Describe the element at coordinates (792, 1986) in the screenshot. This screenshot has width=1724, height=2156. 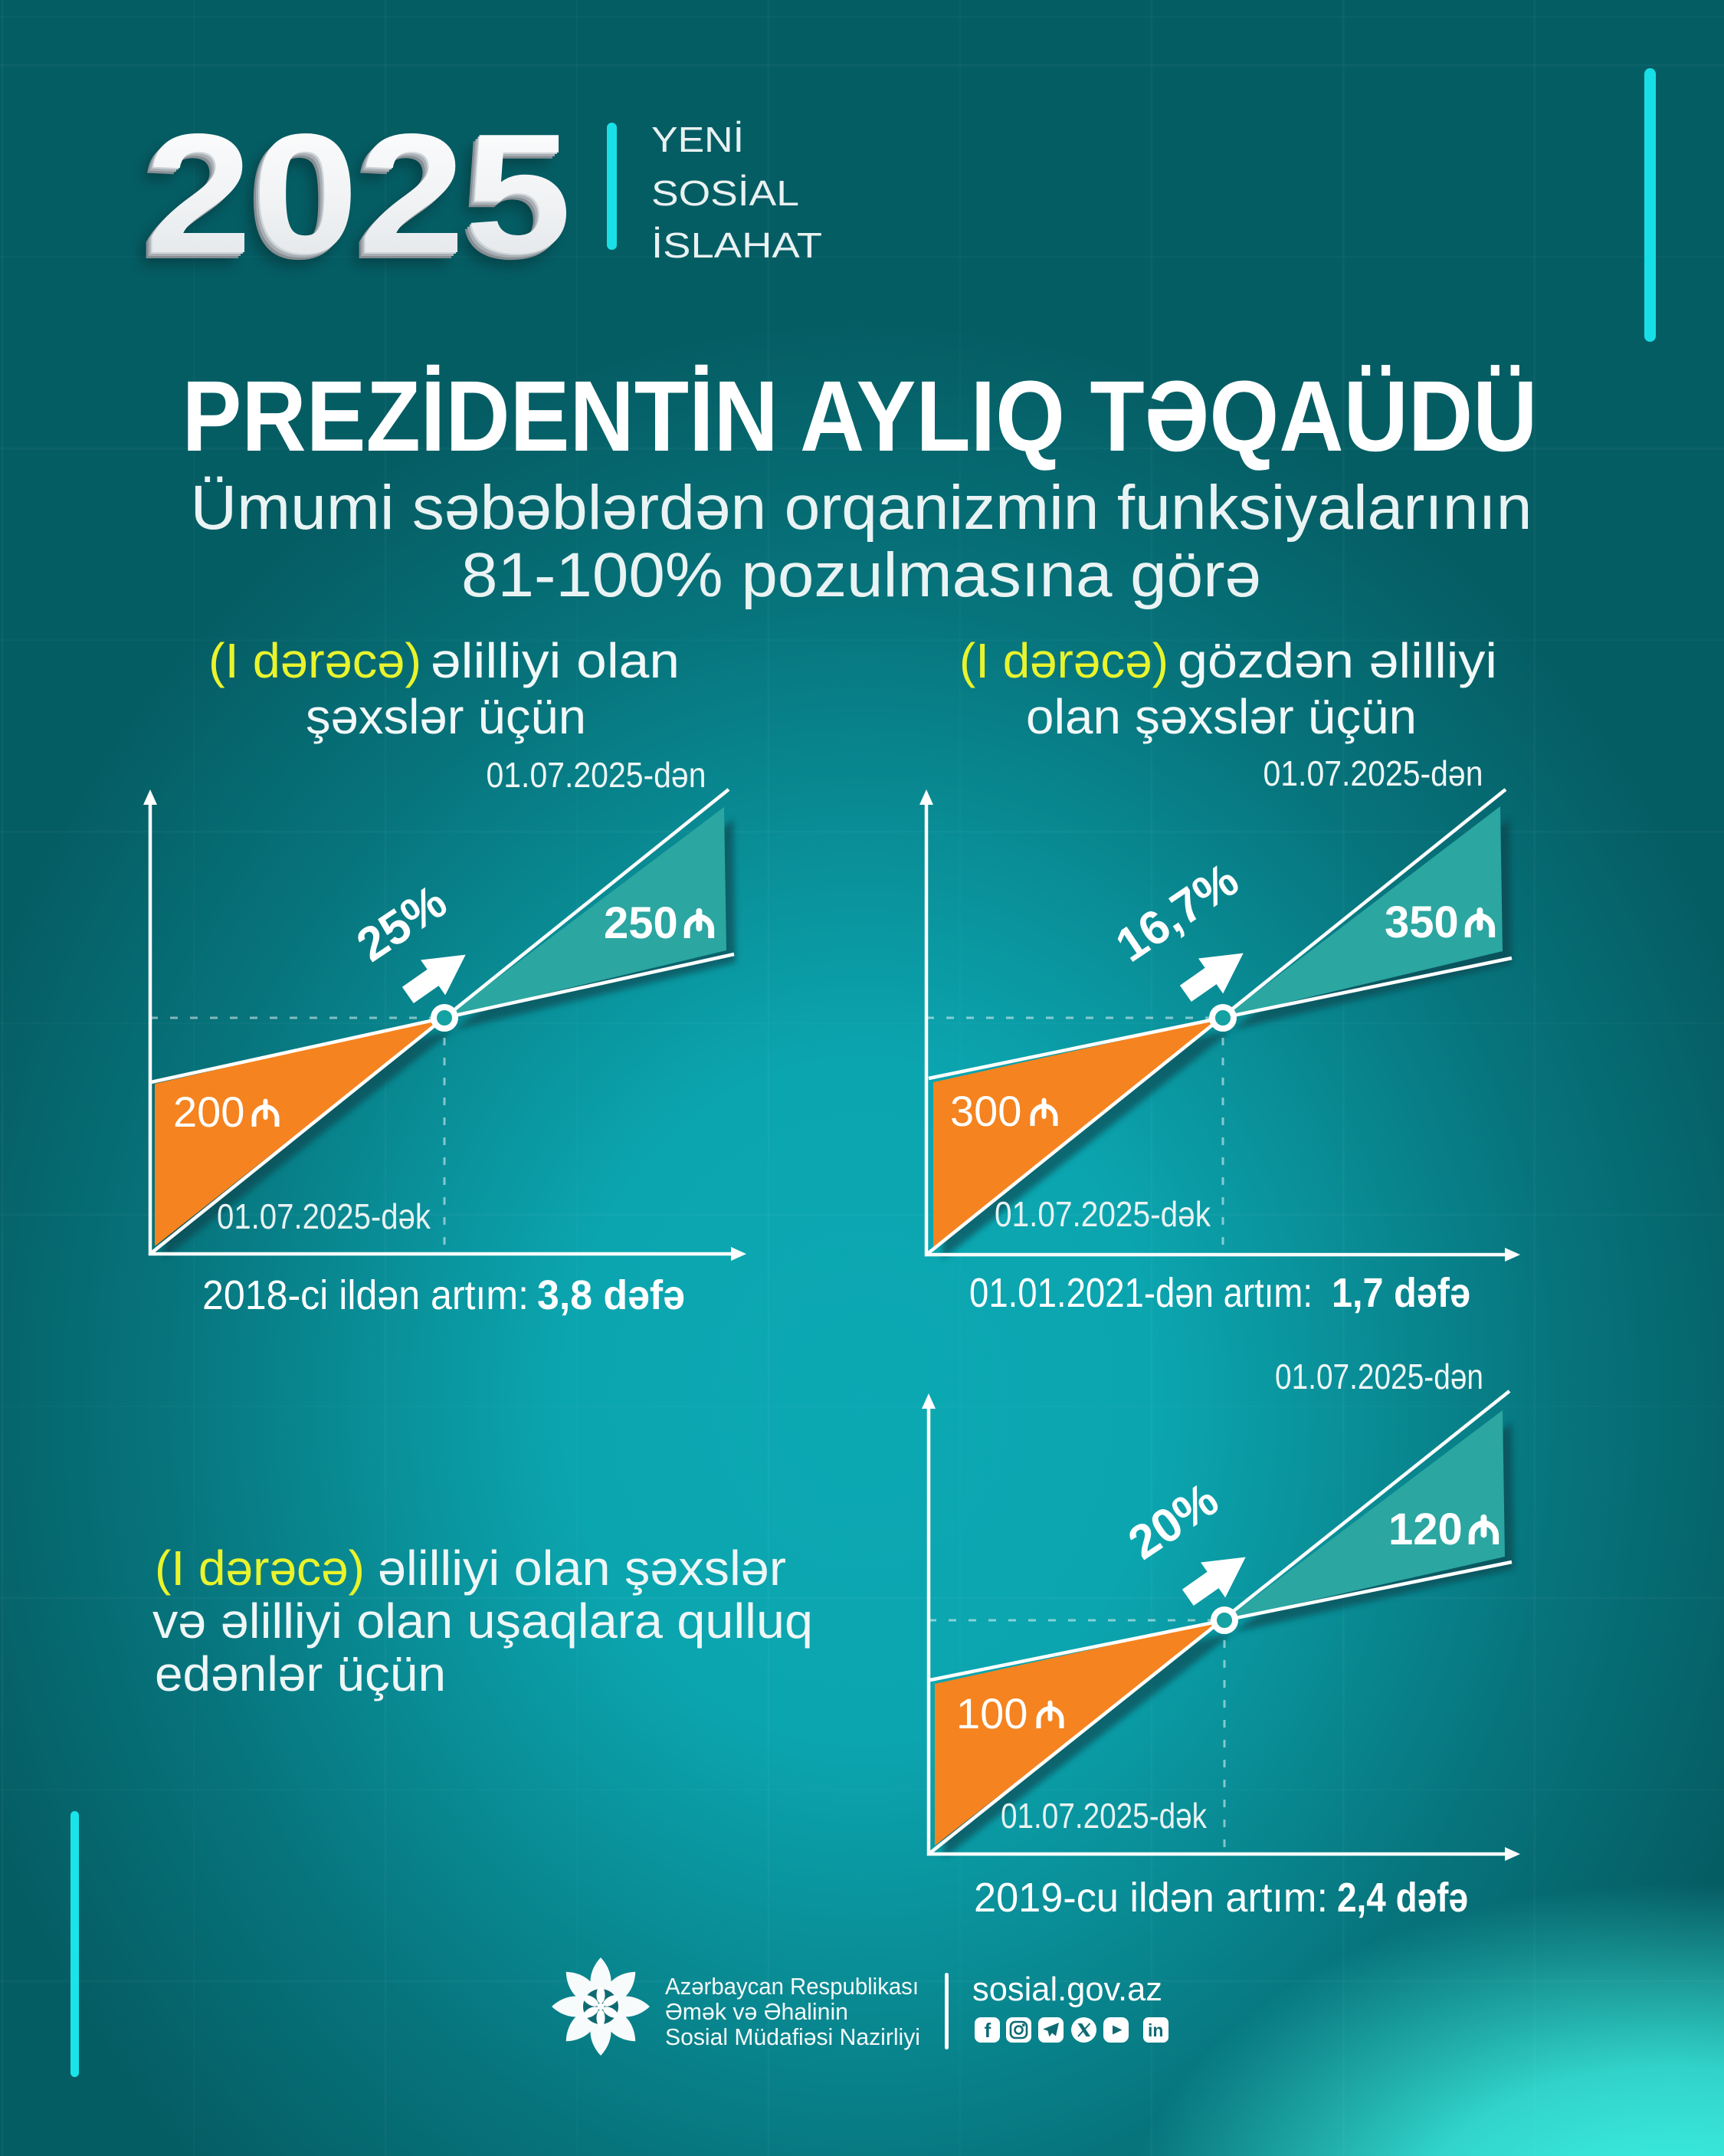
I see `svg-text: Azərbaycan Respublikası` at that location.